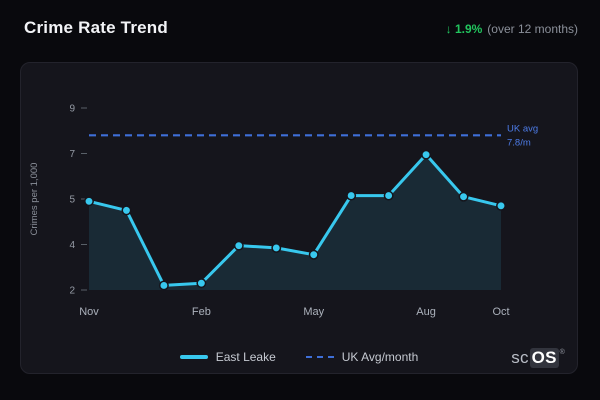  What do you see at coordinates (519, 142) in the screenshot?
I see `svg-text: 7.8/m` at bounding box center [519, 142].